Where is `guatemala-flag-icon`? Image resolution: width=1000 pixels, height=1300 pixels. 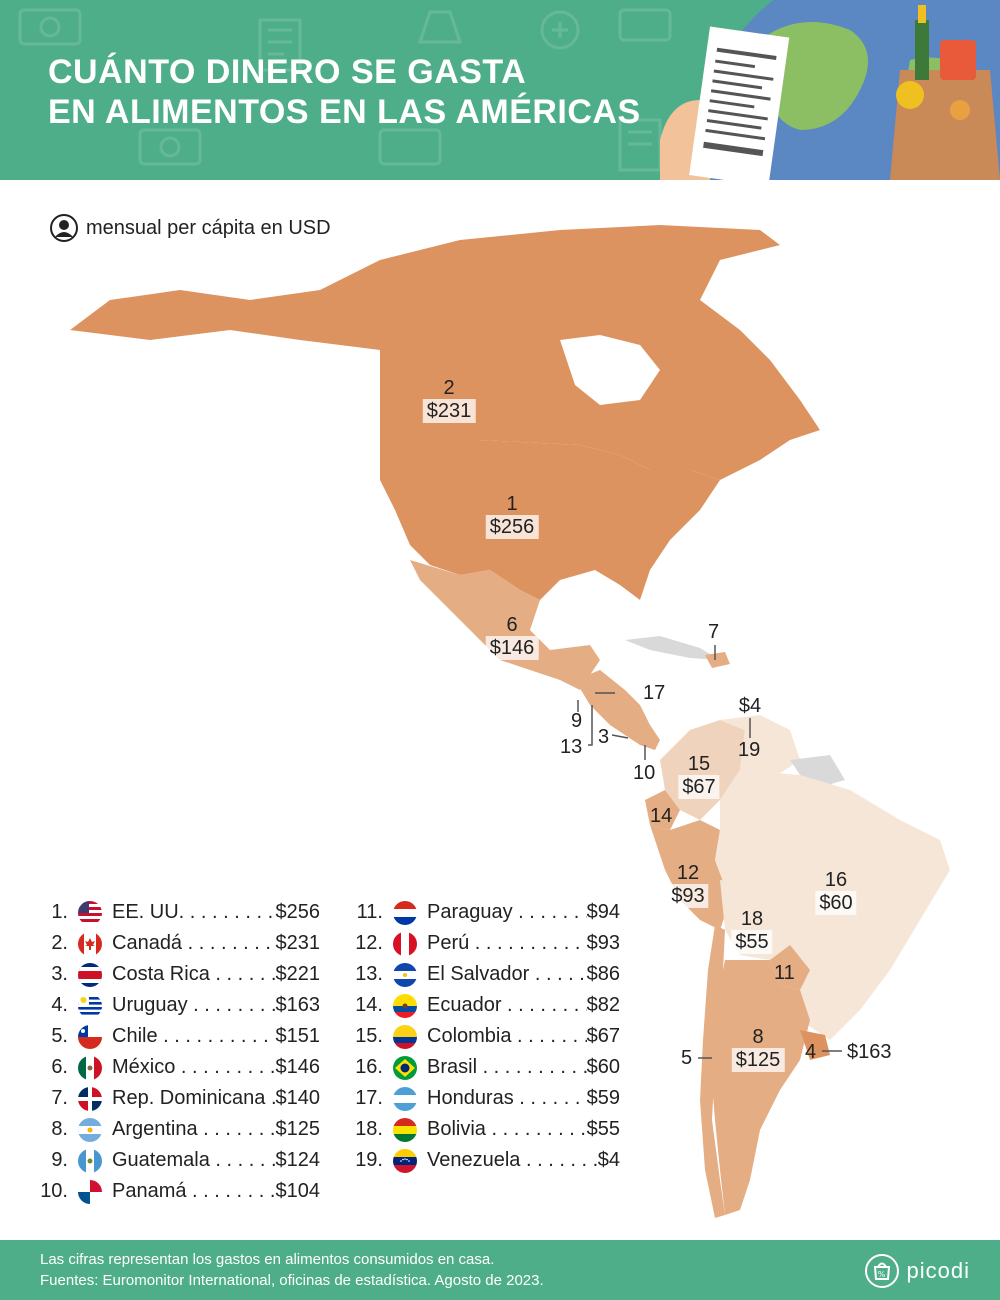 guatemala-flag-icon is located at coordinates (90, 1160).